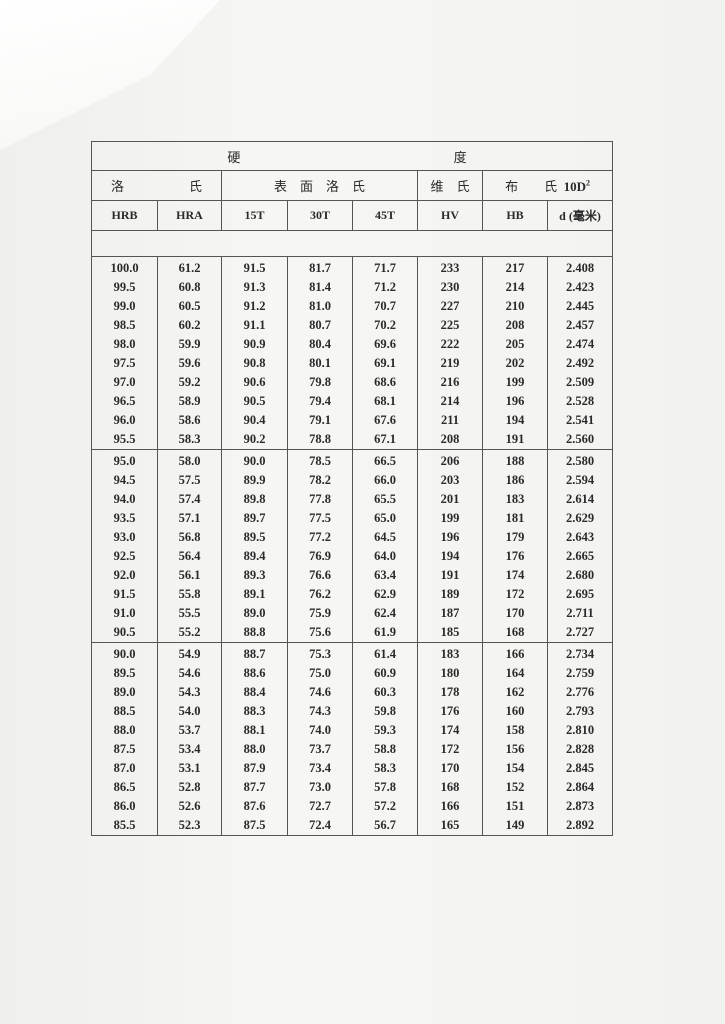  Describe the element at coordinates (320, 287) in the screenshot. I see `cell-30t: 81.4` at that location.